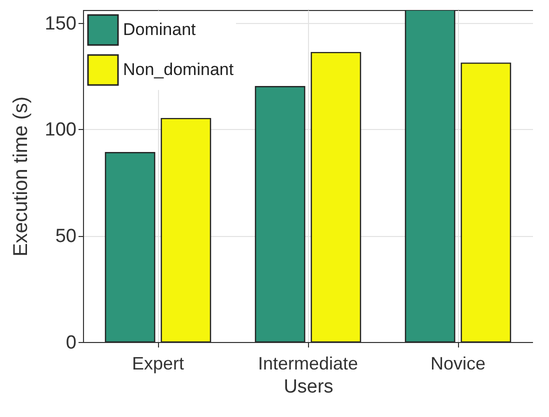 The image size is (549, 417). Describe the element at coordinates (158, 364) in the screenshot. I see `x-tick-label: Expert` at that location.